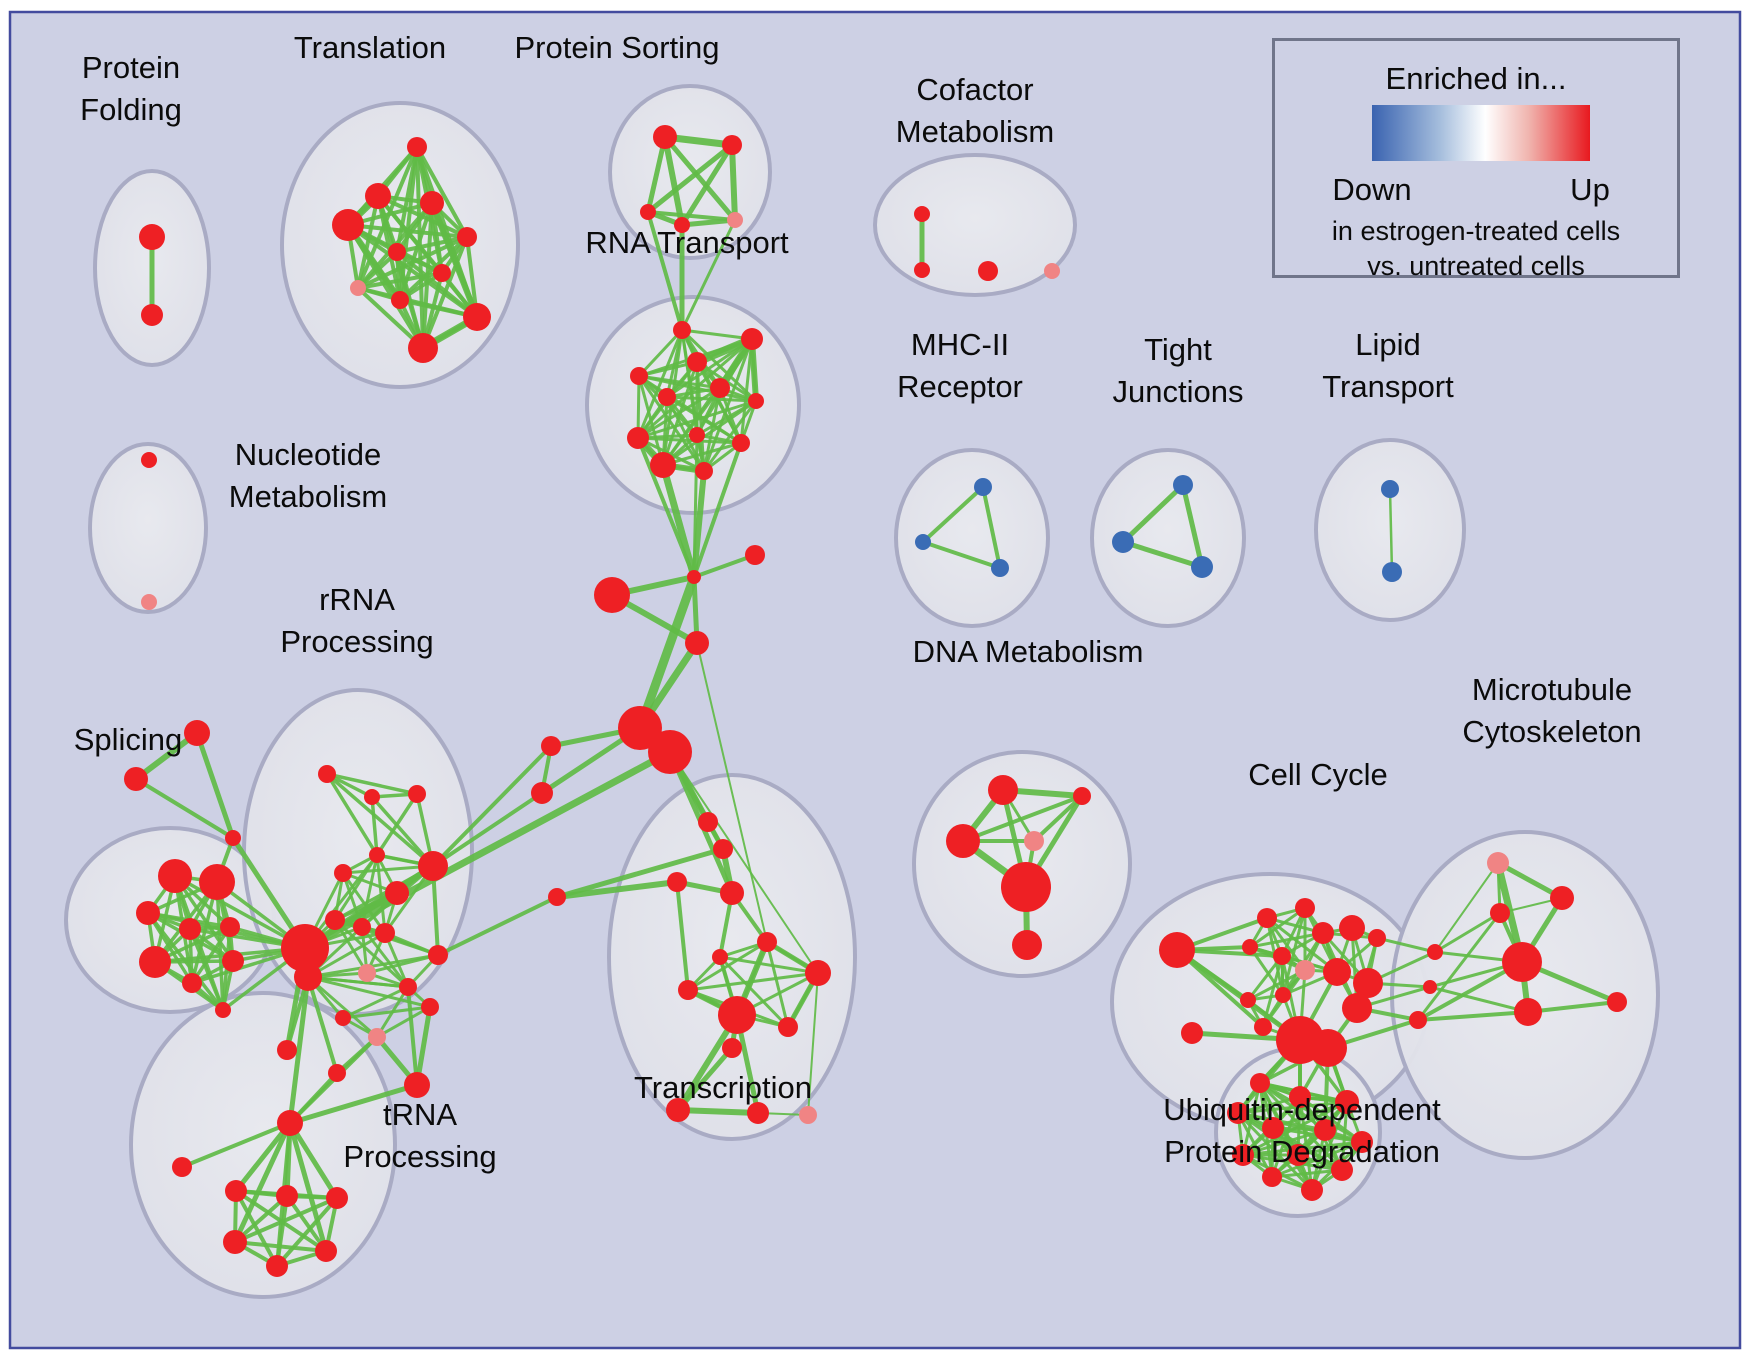  Describe the element at coordinates (755, 555) in the screenshot. I see `node-j2` at that location.